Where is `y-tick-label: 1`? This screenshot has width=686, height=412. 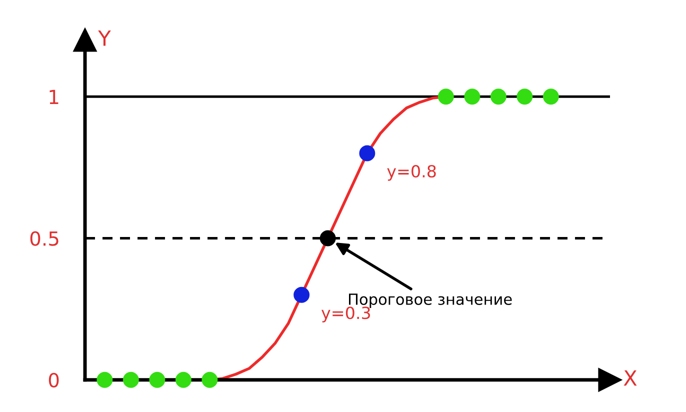
y-tick-label: 1 is located at coordinates (54, 97).